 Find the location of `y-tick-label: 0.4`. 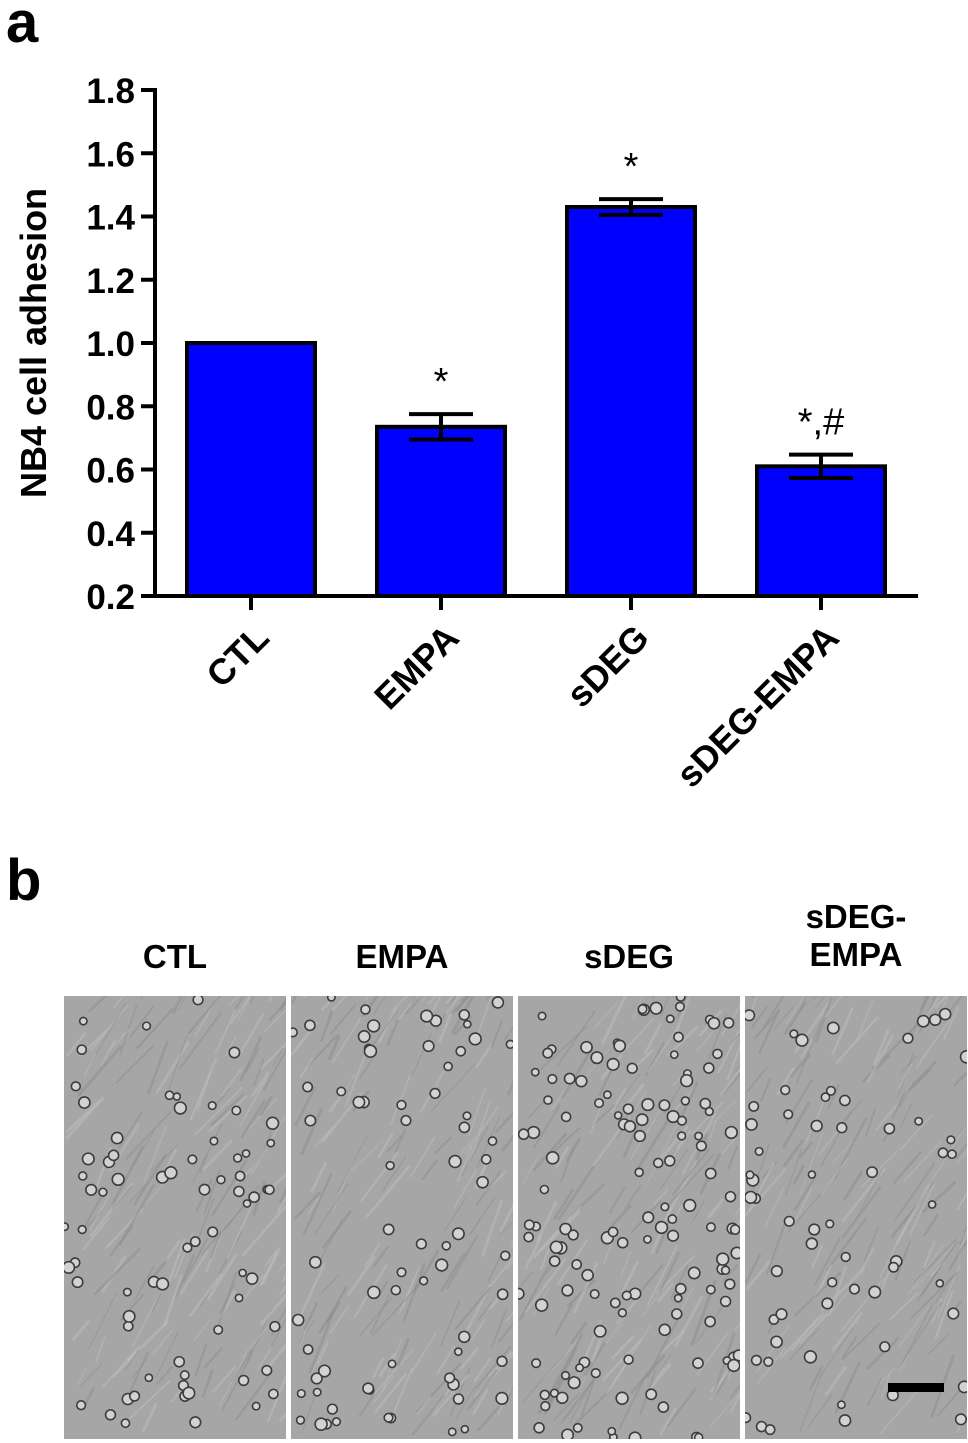

y-tick-label: 0.4 is located at coordinates (110, 534).